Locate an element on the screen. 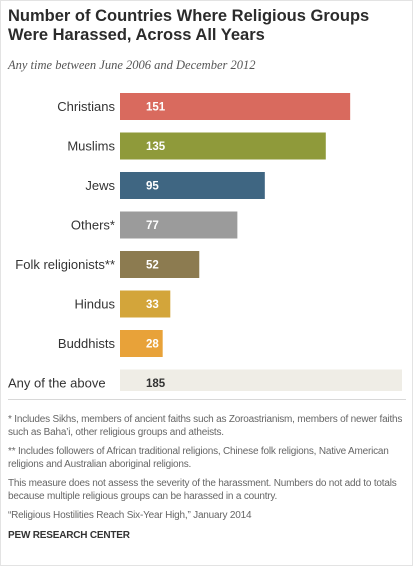 The width and height of the screenshot is (415, 568). bar-buddhists is located at coordinates (141, 343).